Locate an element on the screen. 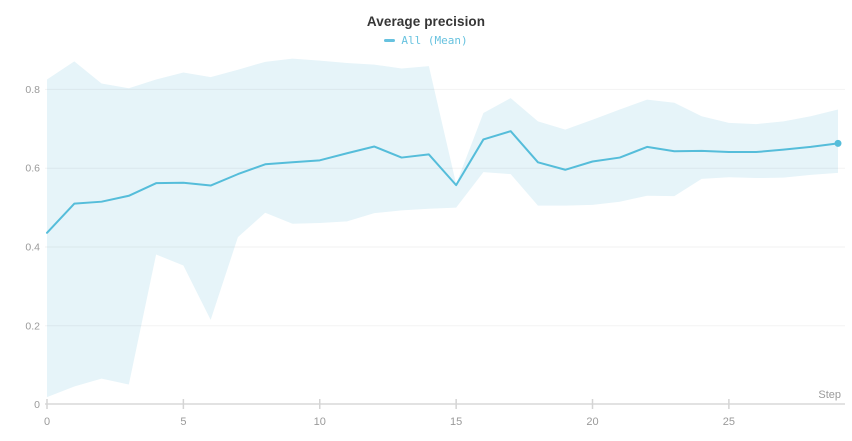 This screenshot has width=852, height=441. x-tick-label: 15 is located at coordinates (456, 422).